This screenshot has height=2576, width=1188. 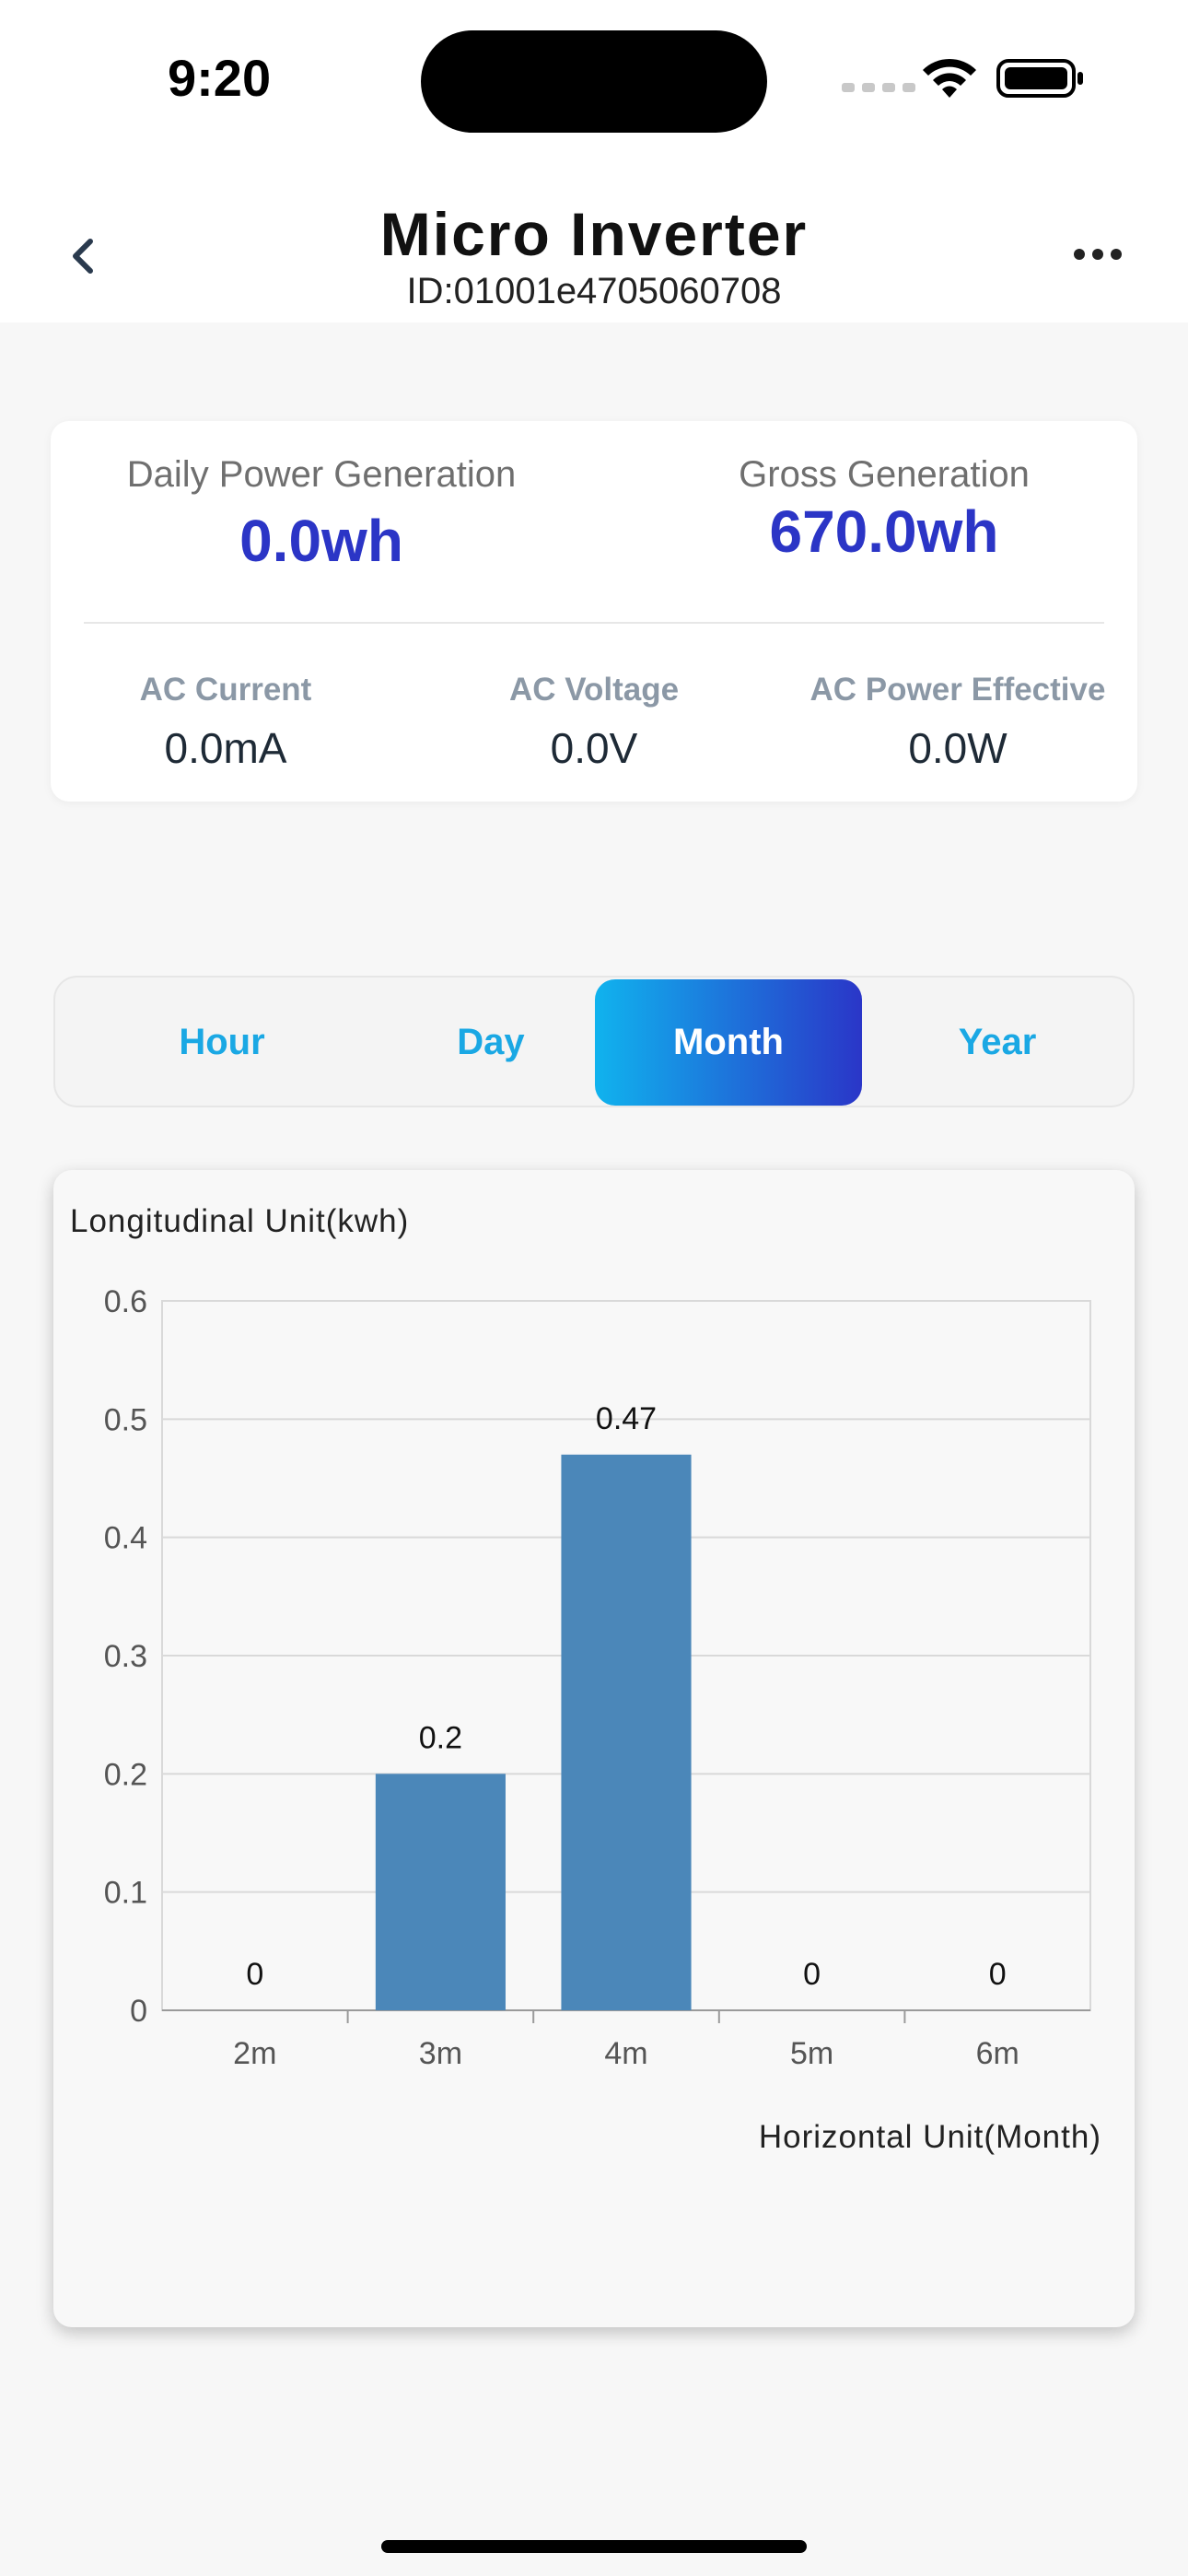 What do you see at coordinates (321, 475) in the screenshot?
I see `daily-generation-label: Daily Power Generation` at bounding box center [321, 475].